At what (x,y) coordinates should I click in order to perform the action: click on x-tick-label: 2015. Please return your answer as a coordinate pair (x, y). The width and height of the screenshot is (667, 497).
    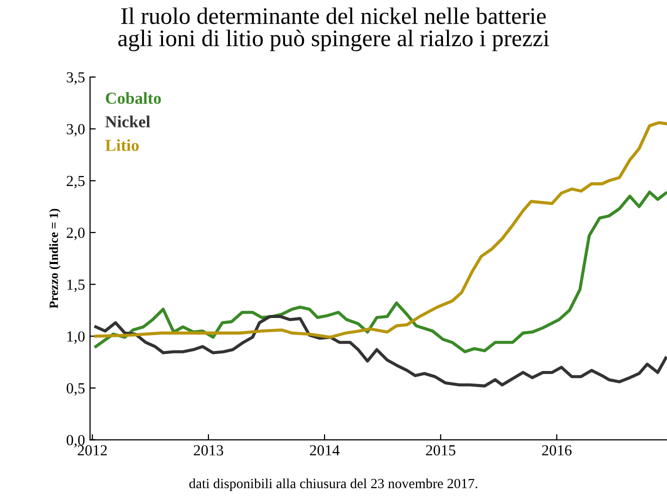
    Looking at the image, I should click on (441, 450).